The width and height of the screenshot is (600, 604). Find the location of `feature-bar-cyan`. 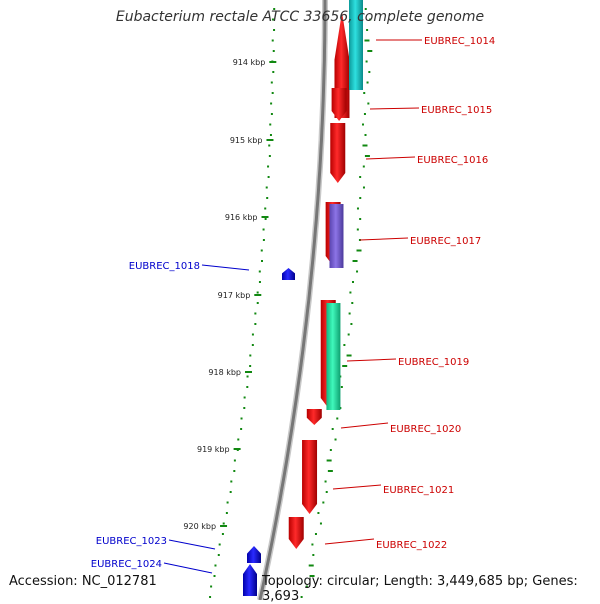

feature-bar-cyan is located at coordinates (356, 45).